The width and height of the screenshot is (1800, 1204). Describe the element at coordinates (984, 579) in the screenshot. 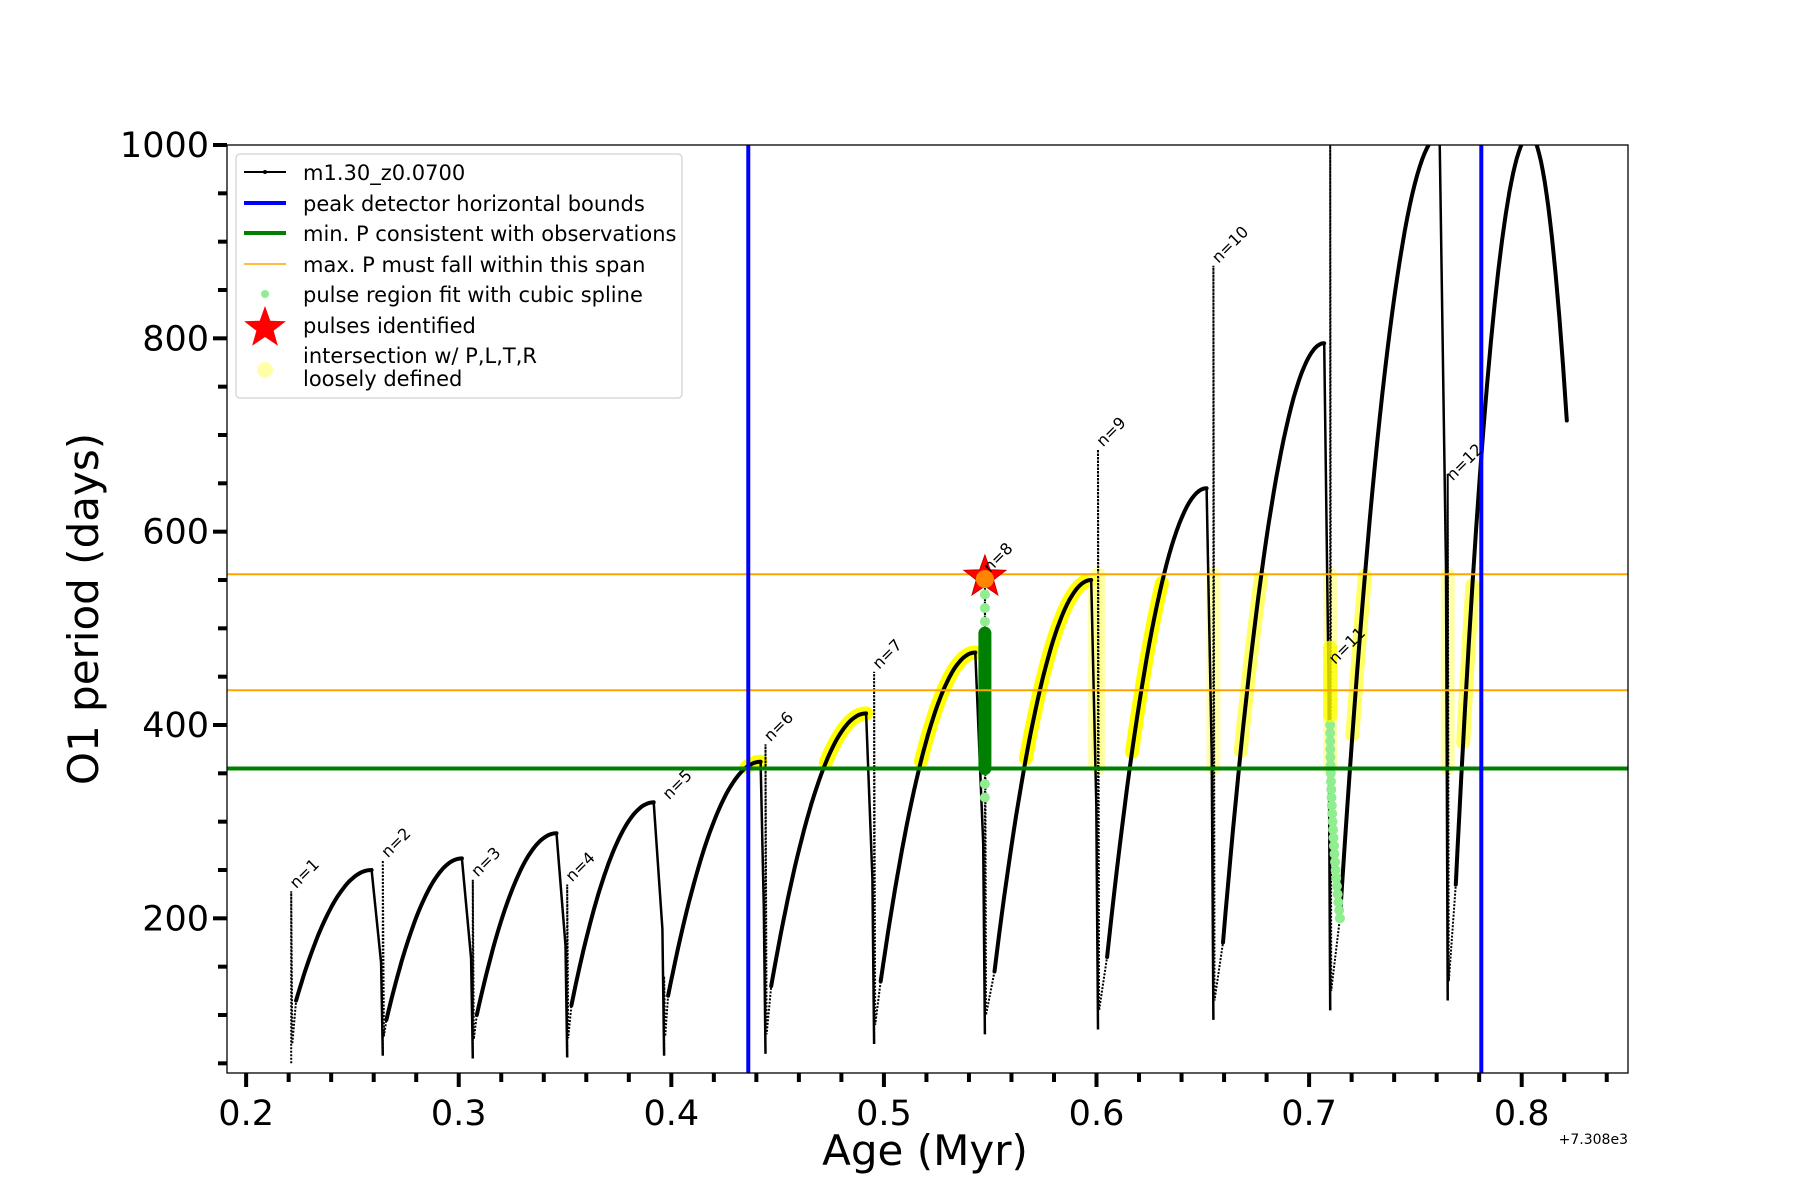

I see `pulse-identified-marker` at that location.